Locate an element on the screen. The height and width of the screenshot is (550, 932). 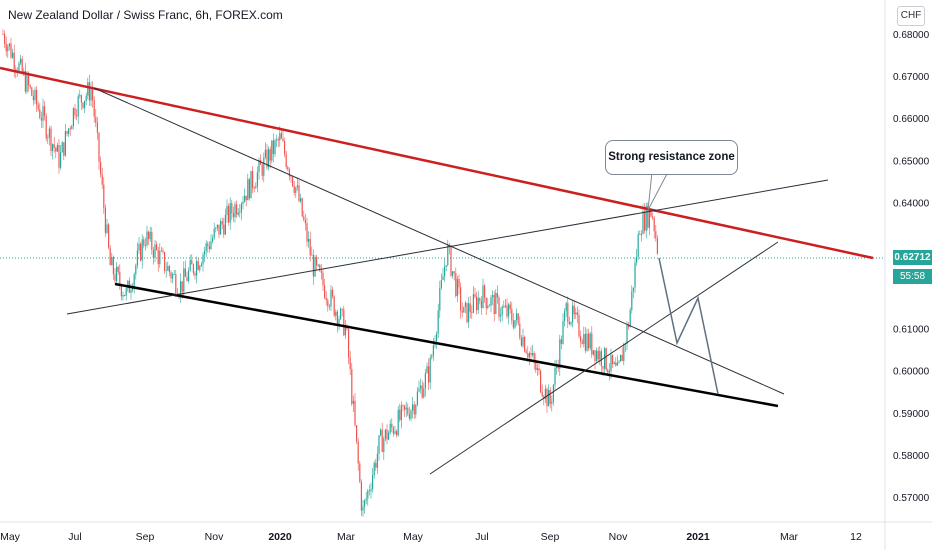
price-tick-label: 0.58000 is located at coordinates (911, 456).